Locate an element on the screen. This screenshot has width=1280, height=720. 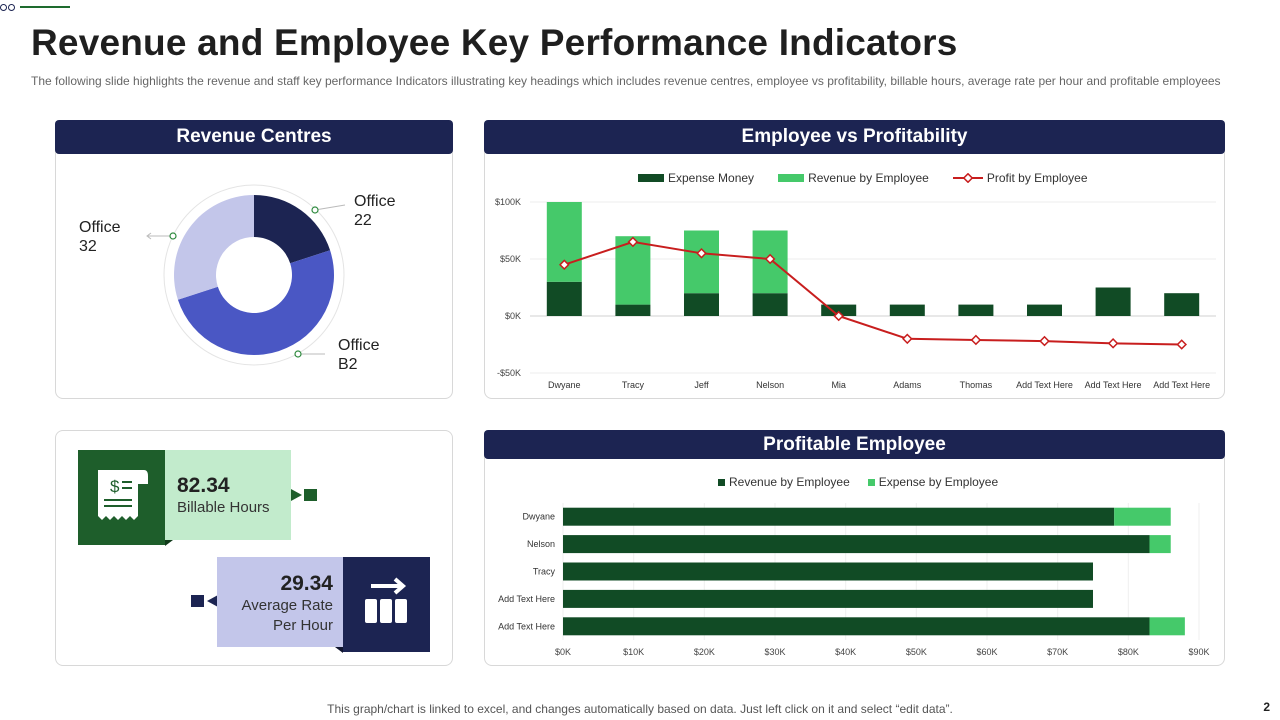
legend-line-marker is located at coordinates (967, 178).